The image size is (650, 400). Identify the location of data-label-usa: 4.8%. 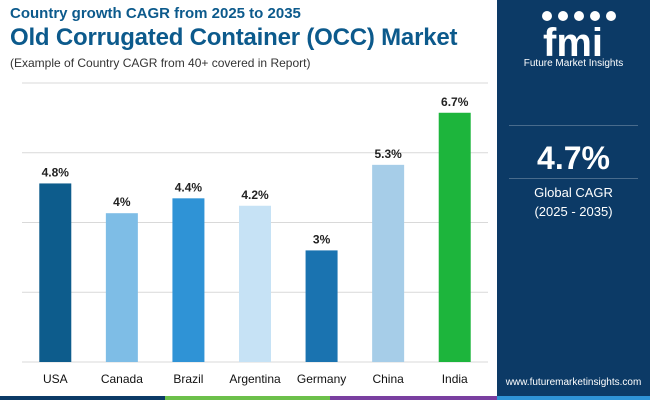
(56, 172).